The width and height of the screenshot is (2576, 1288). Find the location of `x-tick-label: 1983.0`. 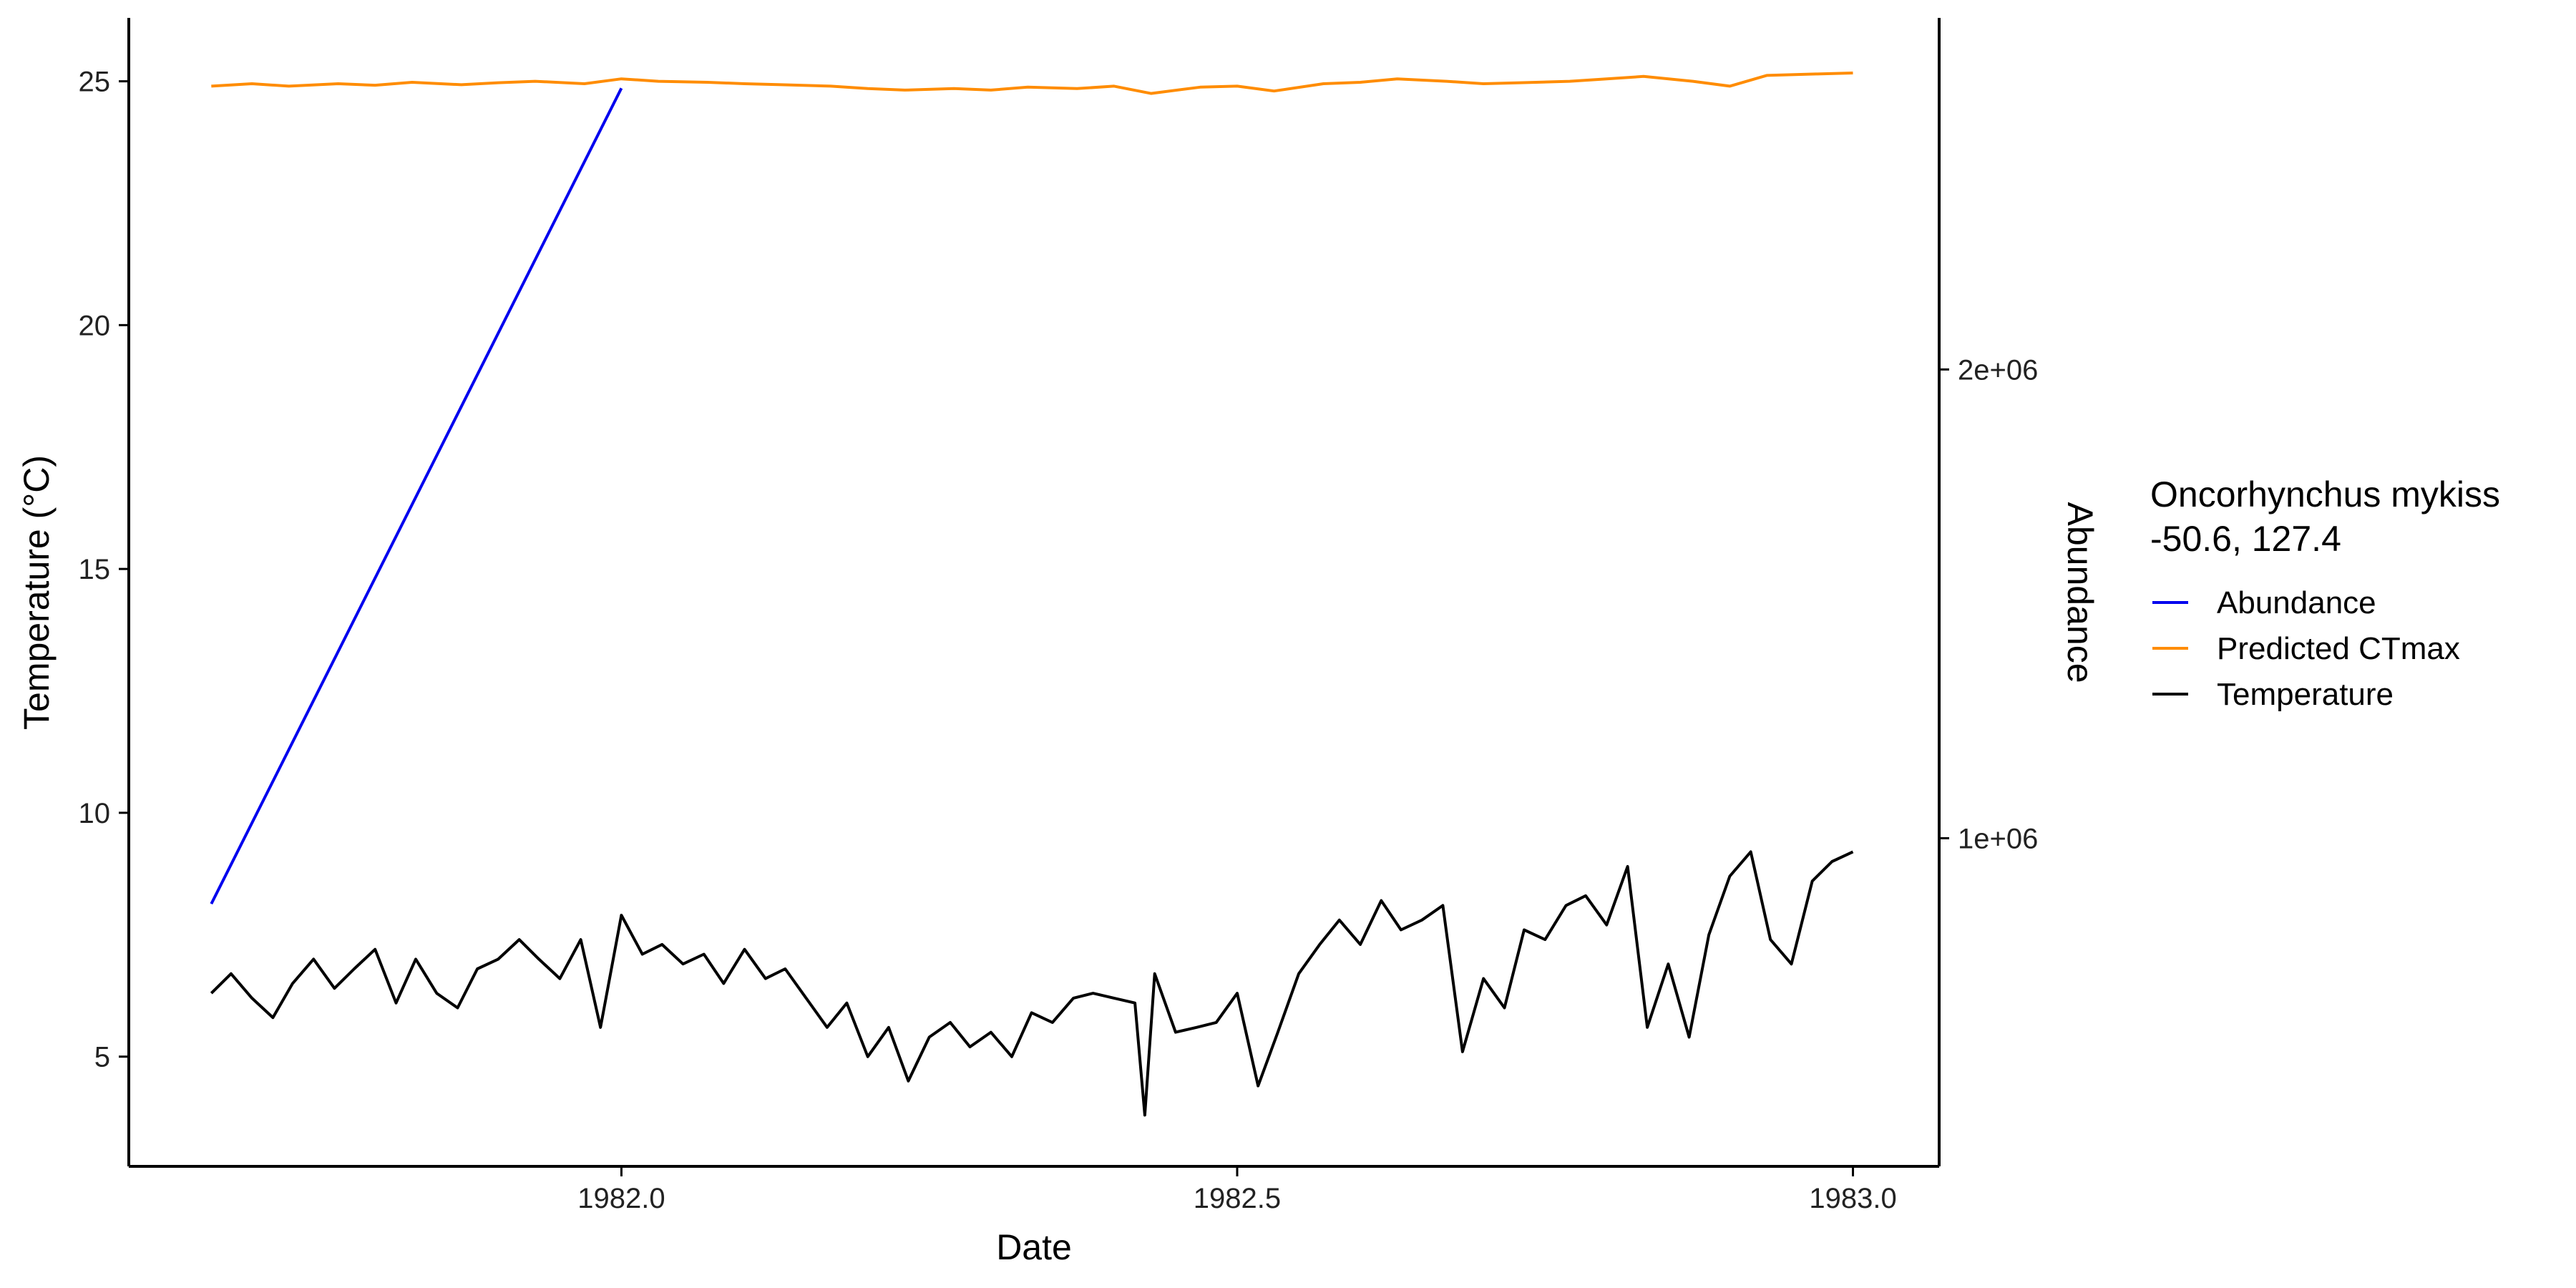

x-tick-label: 1983.0 is located at coordinates (1852, 1198).